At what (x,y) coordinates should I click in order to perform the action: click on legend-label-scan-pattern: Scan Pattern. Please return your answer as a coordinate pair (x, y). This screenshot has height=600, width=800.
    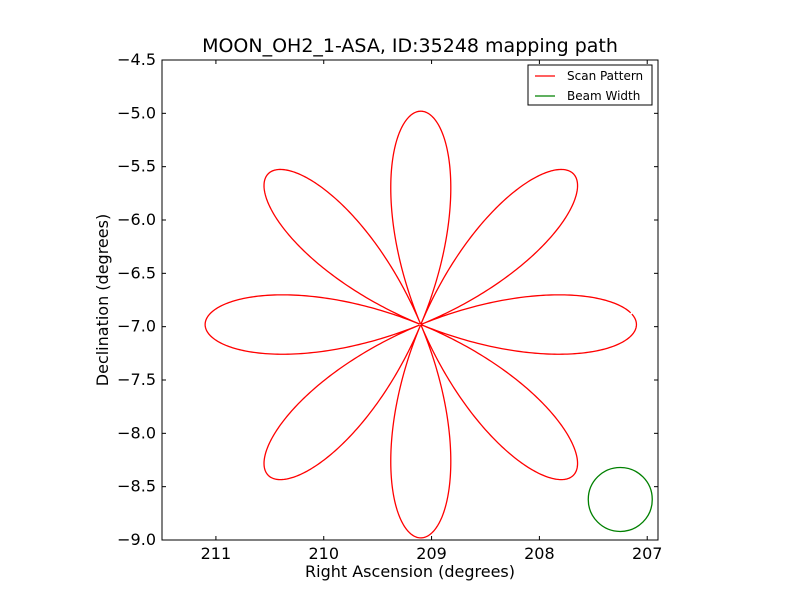
    Looking at the image, I should click on (605, 76).